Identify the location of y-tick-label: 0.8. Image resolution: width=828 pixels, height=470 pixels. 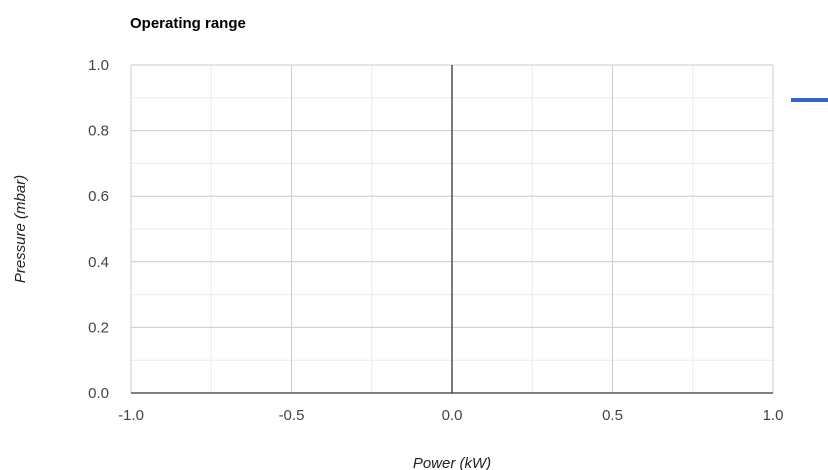
(98, 131).